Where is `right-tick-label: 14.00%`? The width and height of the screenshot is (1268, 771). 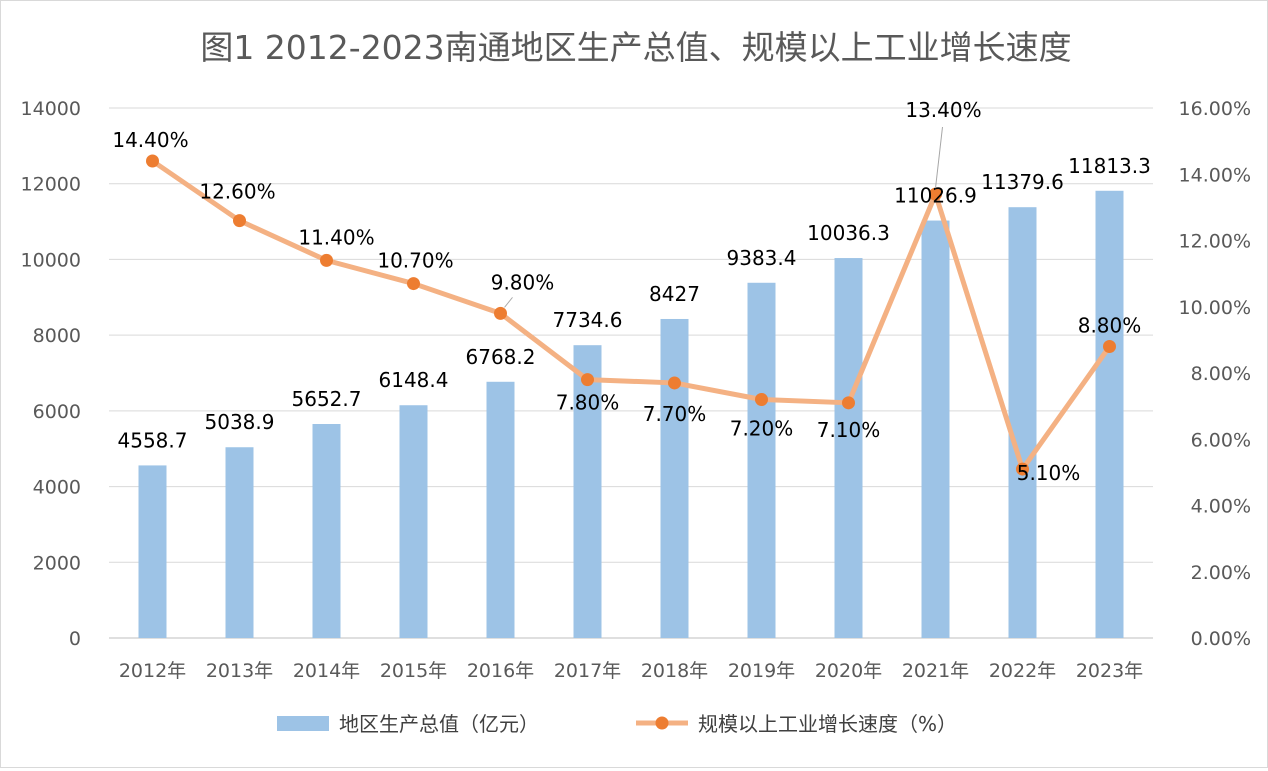 right-tick-label: 14.00% is located at coordinates (1215, 175).